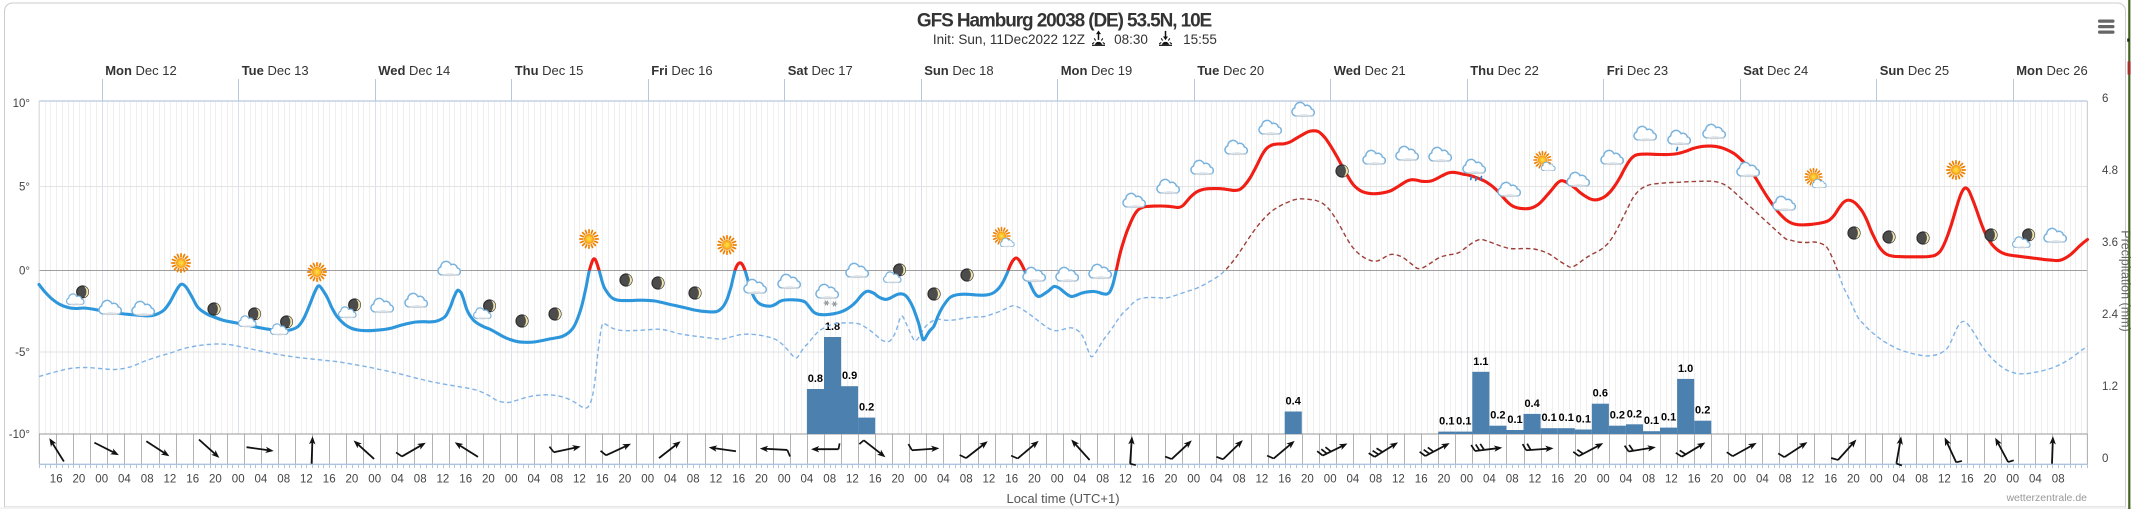 The width and height of the screenshot is (2132, 509). What do you see at coordinates (2110, 243) in the screenshot?
I see `svg-text: 3.6` at bounding box center [2110, 243].